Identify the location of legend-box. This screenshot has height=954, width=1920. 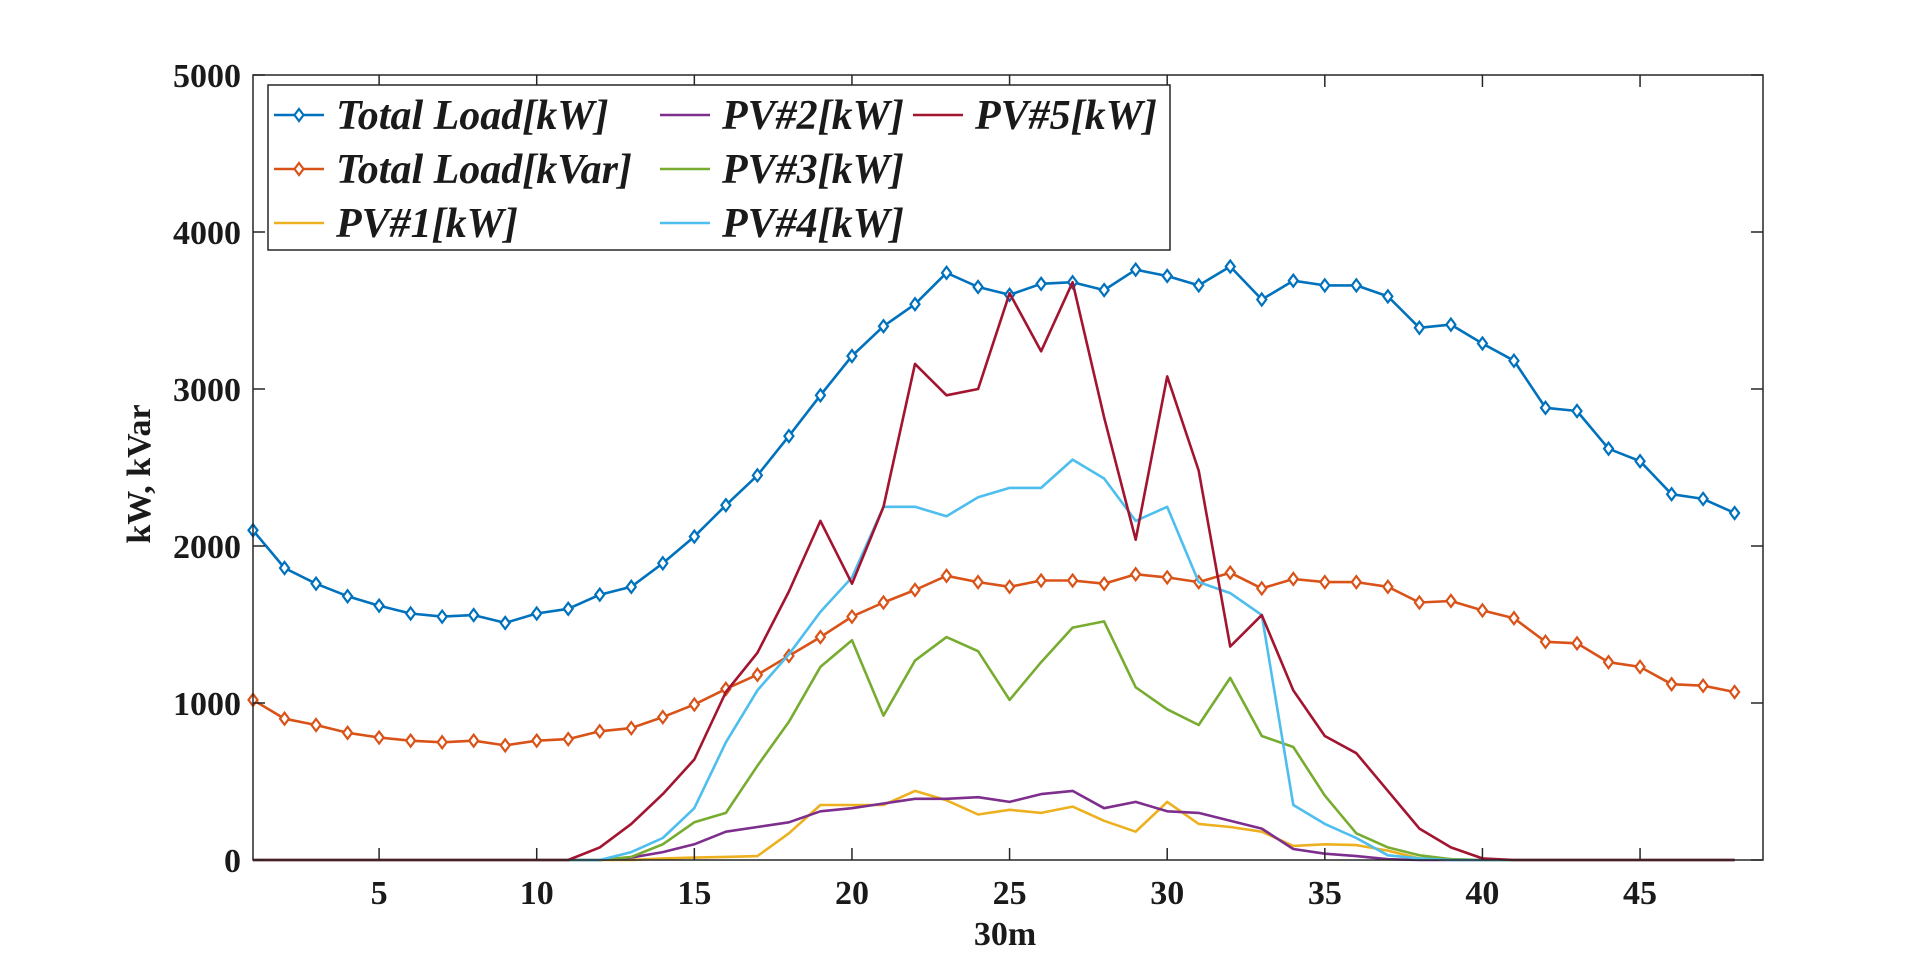
(719, 167).